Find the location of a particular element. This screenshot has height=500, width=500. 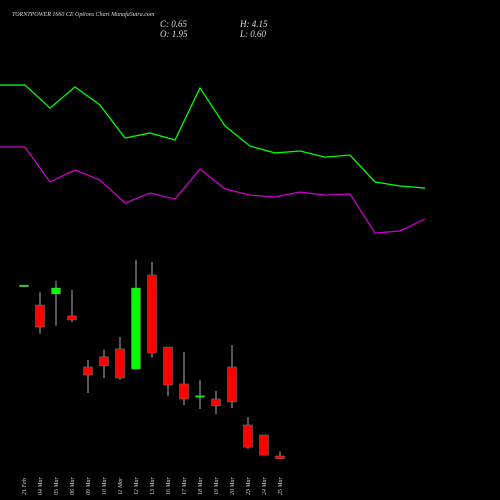

x-tick-label: 12 Mar is located at coordinates (137, 486).